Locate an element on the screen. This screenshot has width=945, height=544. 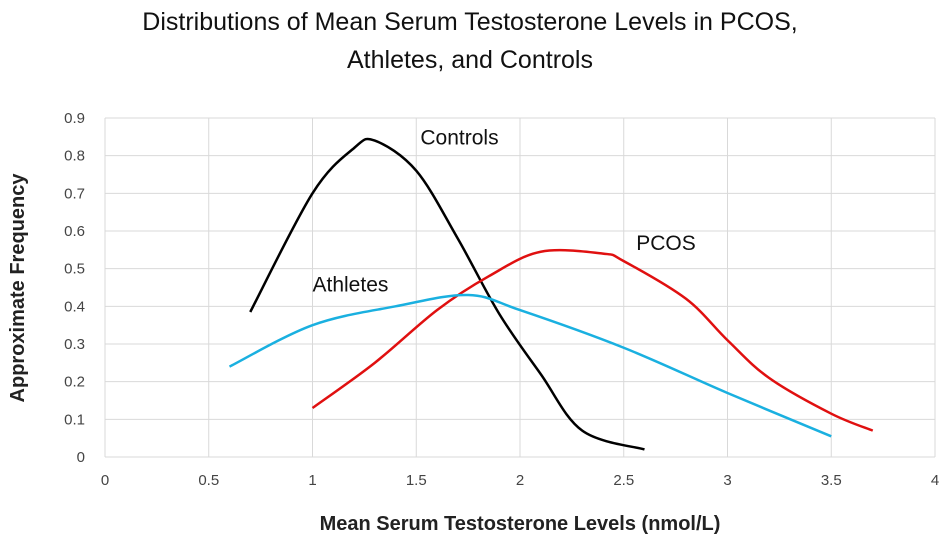
chart-title-line-2: Athletes, and Controls is located at coordinates (470, 60).